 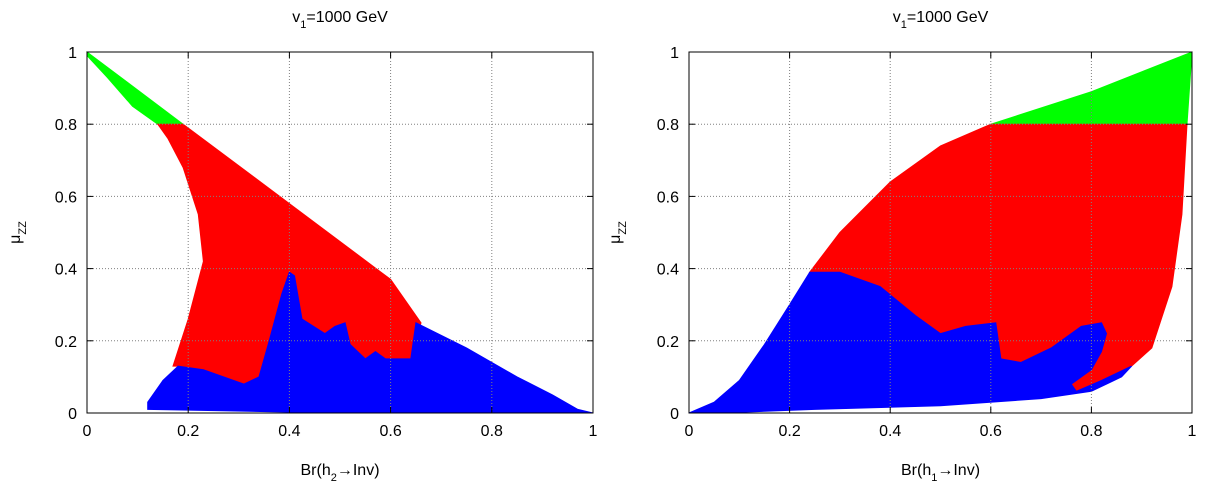 What do you see at coordinates (370, 342) in the screenshot?
I see `region-blue` at bounding box center [370, 342].